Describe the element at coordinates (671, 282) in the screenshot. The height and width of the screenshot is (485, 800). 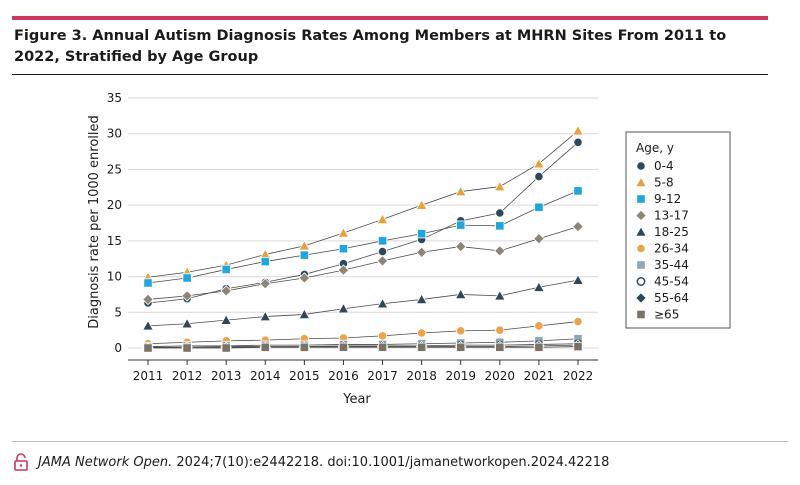
I see `legend-label: 45-54` at that location.